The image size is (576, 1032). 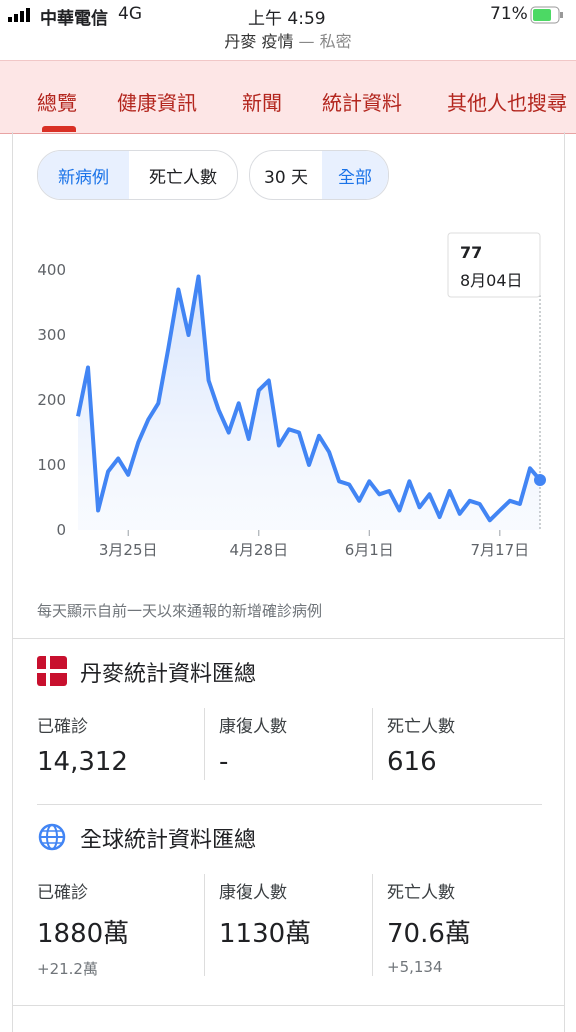 I want to click on stat-column: 已確診 14,312, so click(x=112, y=744).